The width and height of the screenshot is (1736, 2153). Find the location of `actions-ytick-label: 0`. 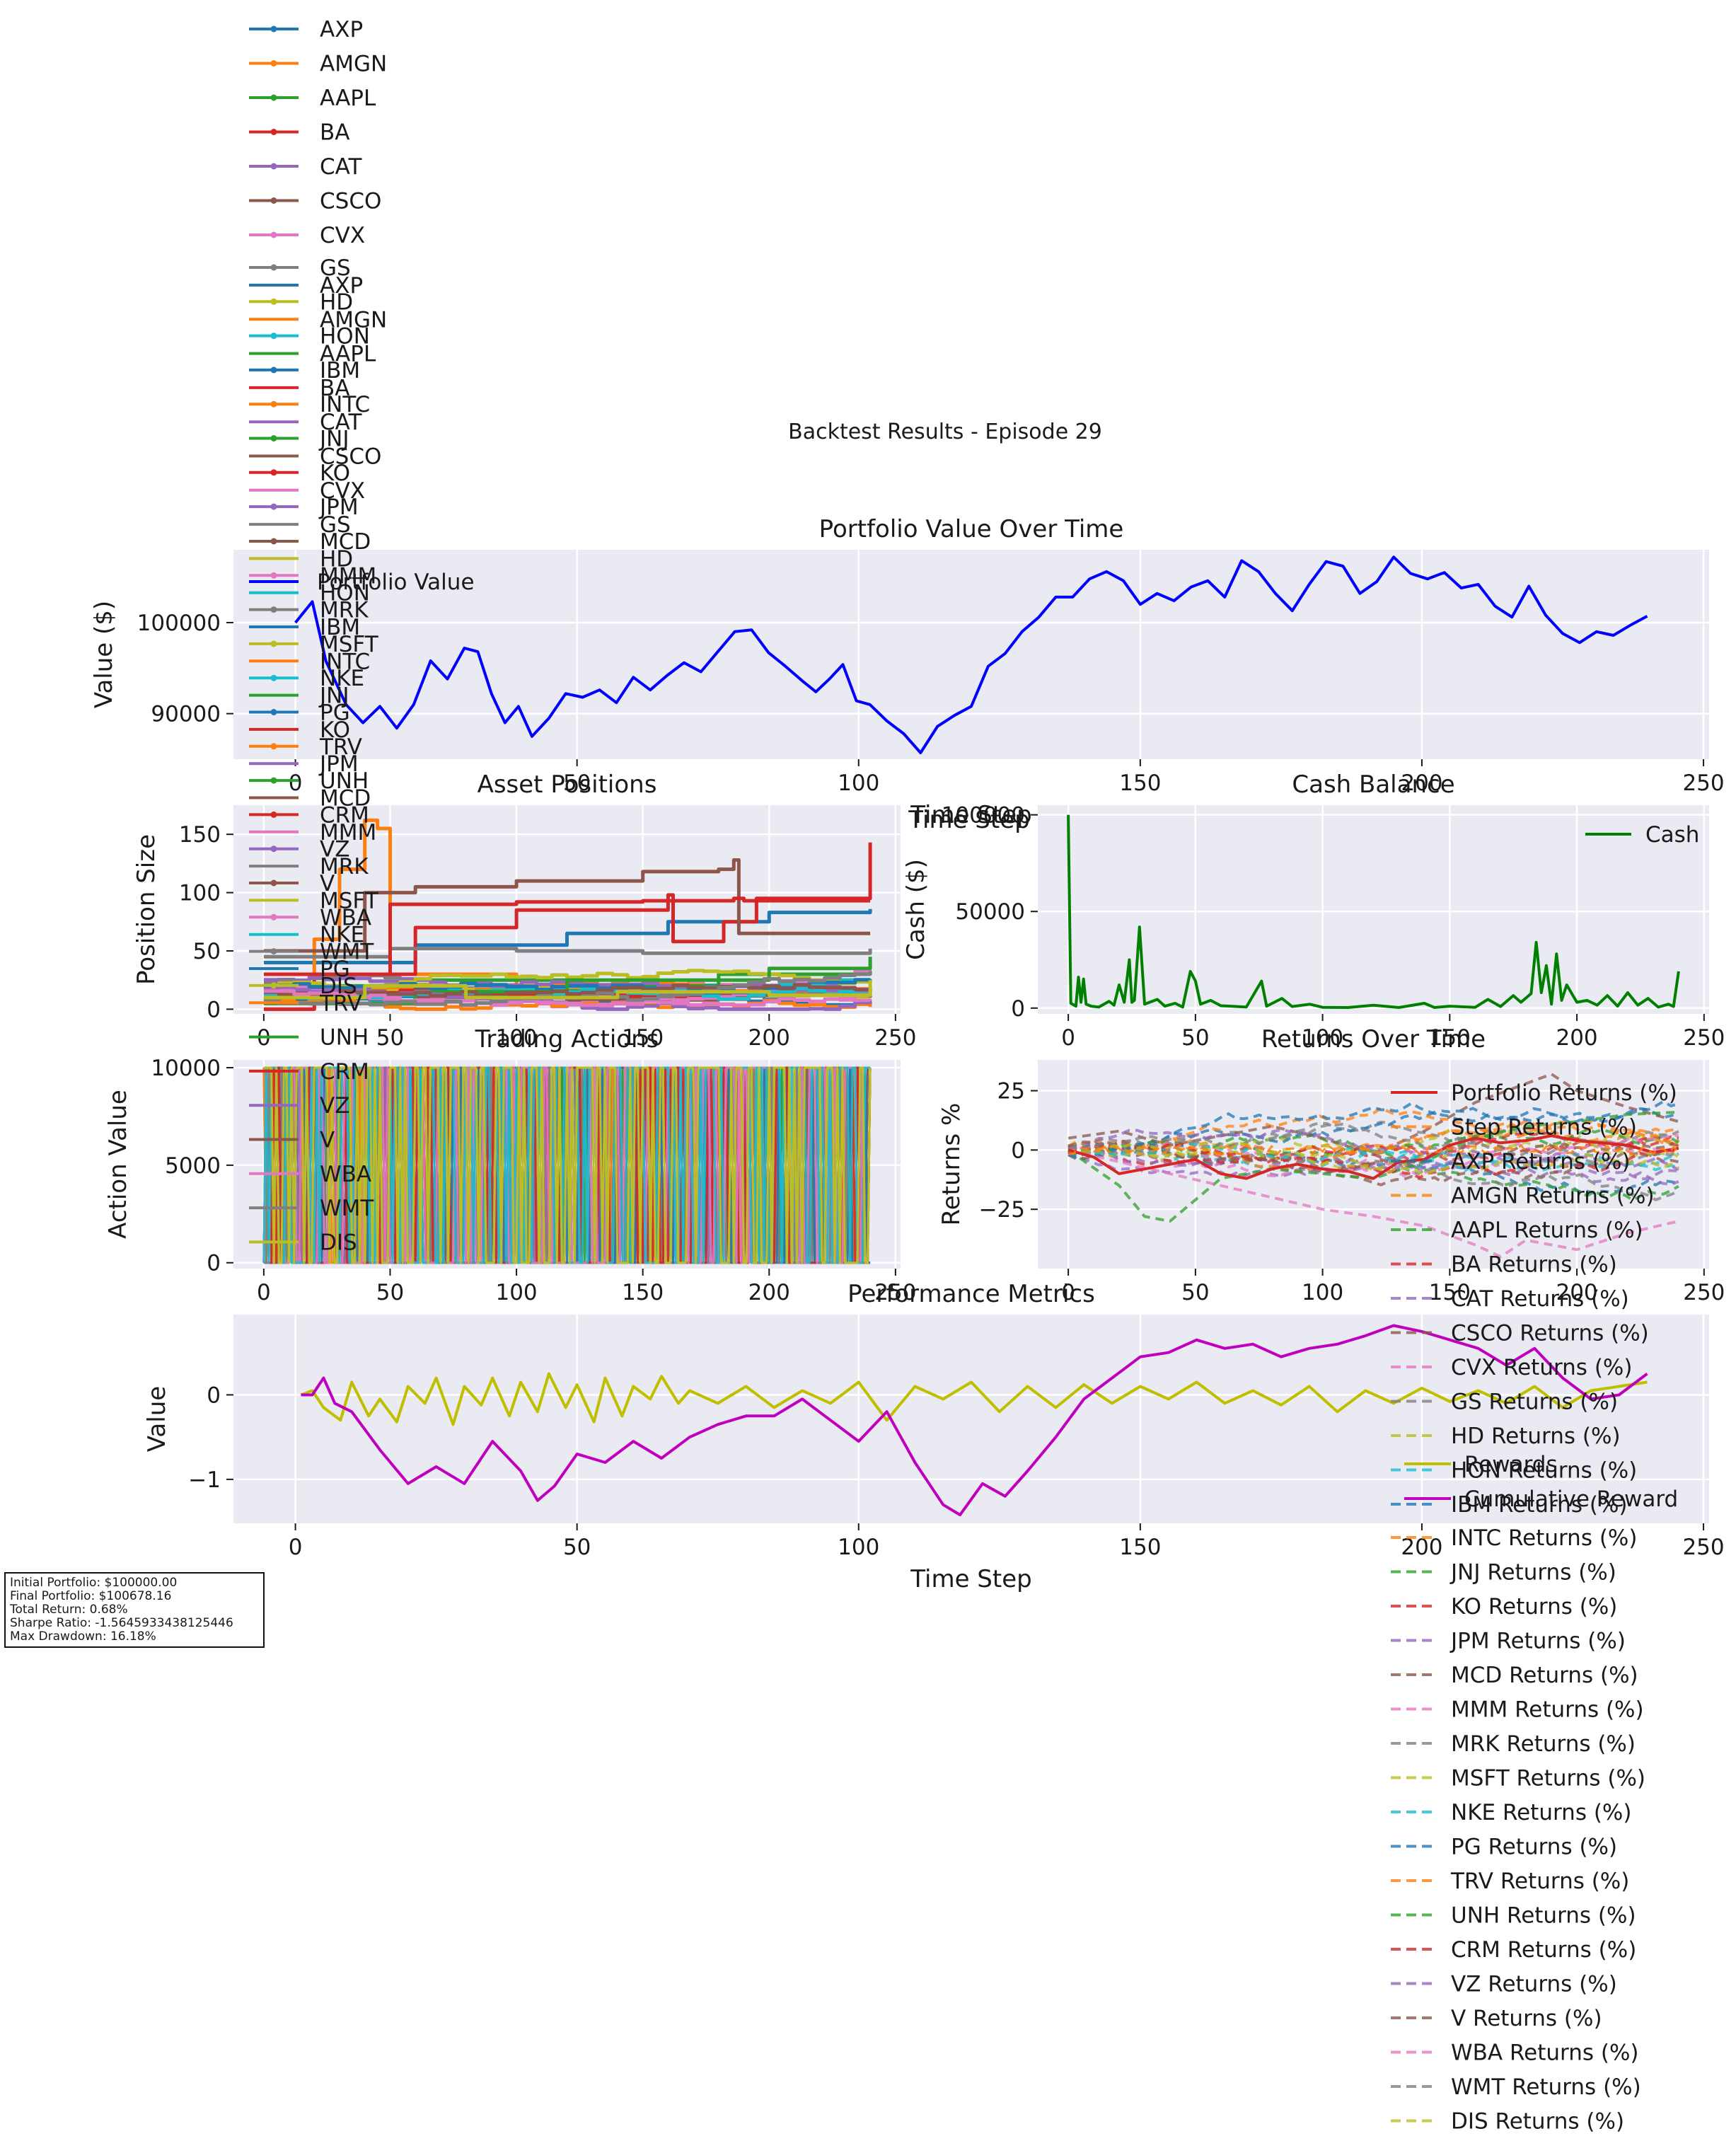

actions-ytick-label: 0 is located at coordinates (214, 1263).